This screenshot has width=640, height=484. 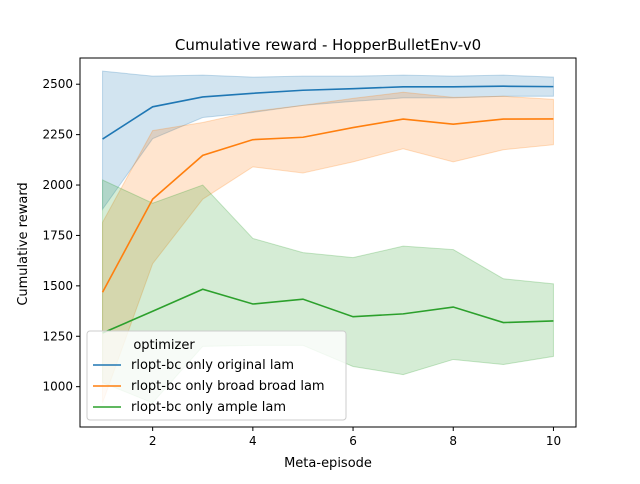 I want to click on x-tick-label: 10, so click(x=553, y=441).